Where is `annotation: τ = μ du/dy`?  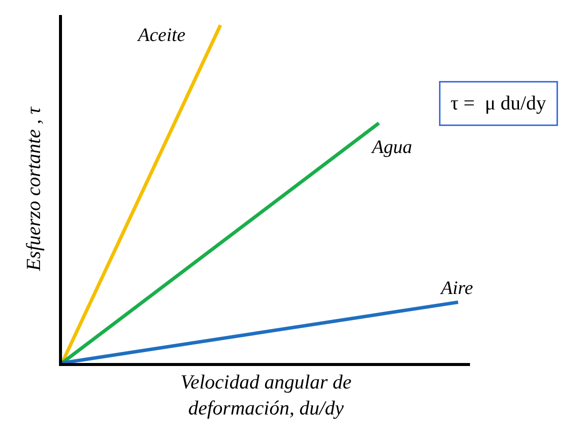
annotation: τ = μ du/dy is located at coordinates (498, 103).